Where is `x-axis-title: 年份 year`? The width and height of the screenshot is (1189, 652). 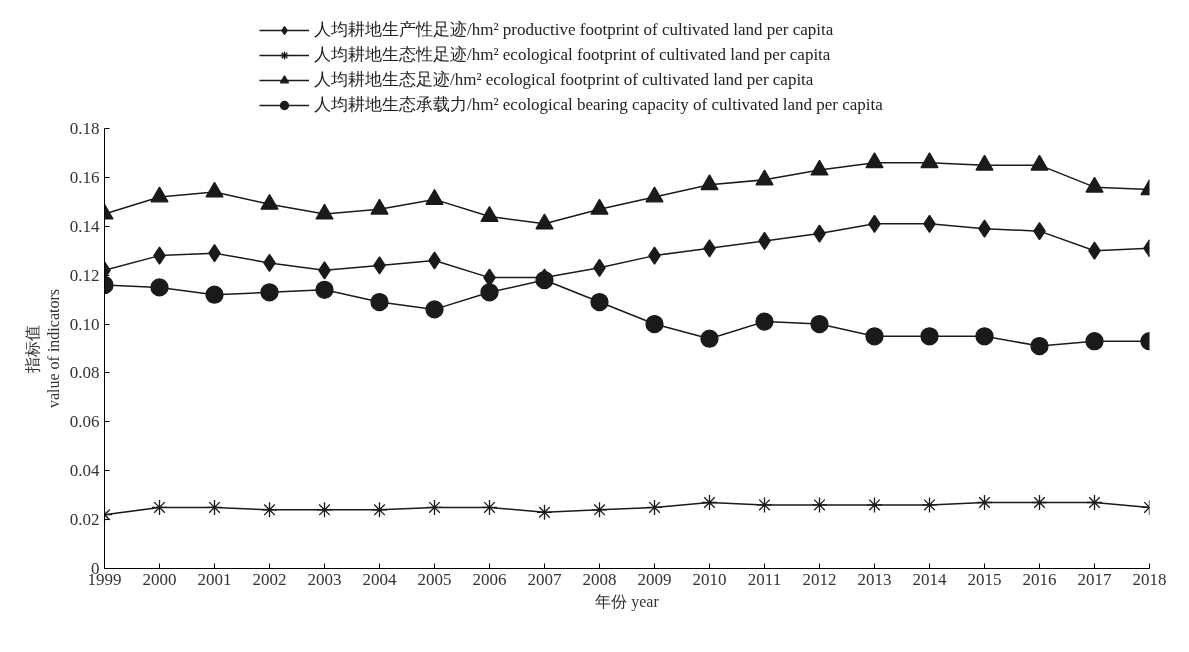
x-axis-title: 年份 year is located at coordinates (627, 601).